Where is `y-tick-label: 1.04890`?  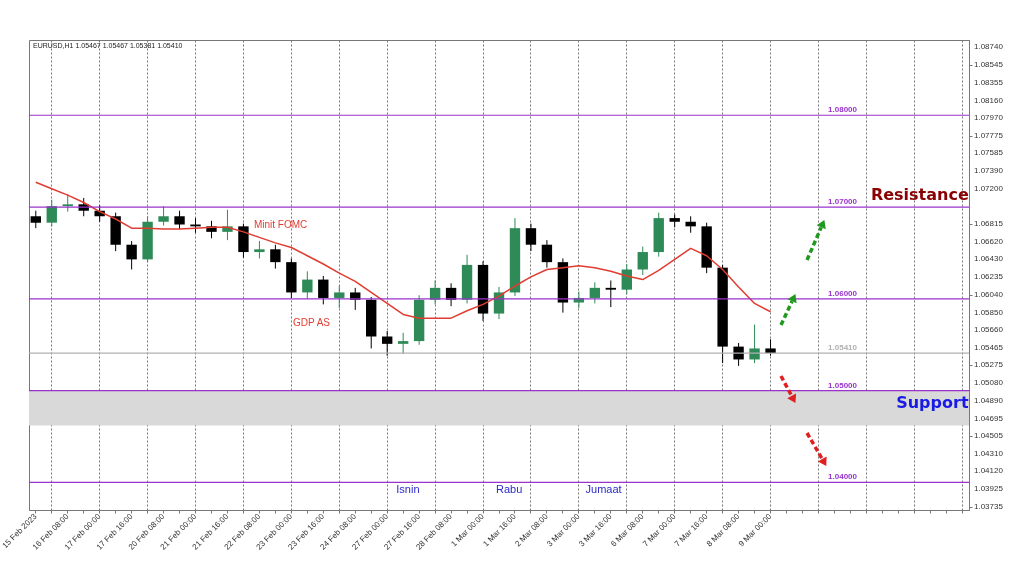
y-tick-label: 1.04890 is located at coordinates (989, 400).